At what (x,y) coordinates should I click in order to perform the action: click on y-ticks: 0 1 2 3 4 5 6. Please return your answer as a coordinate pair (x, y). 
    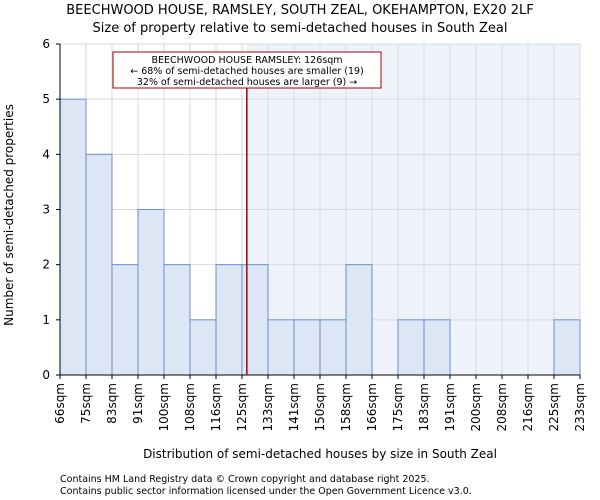
    Looking at the image, I should click on (51, 209).